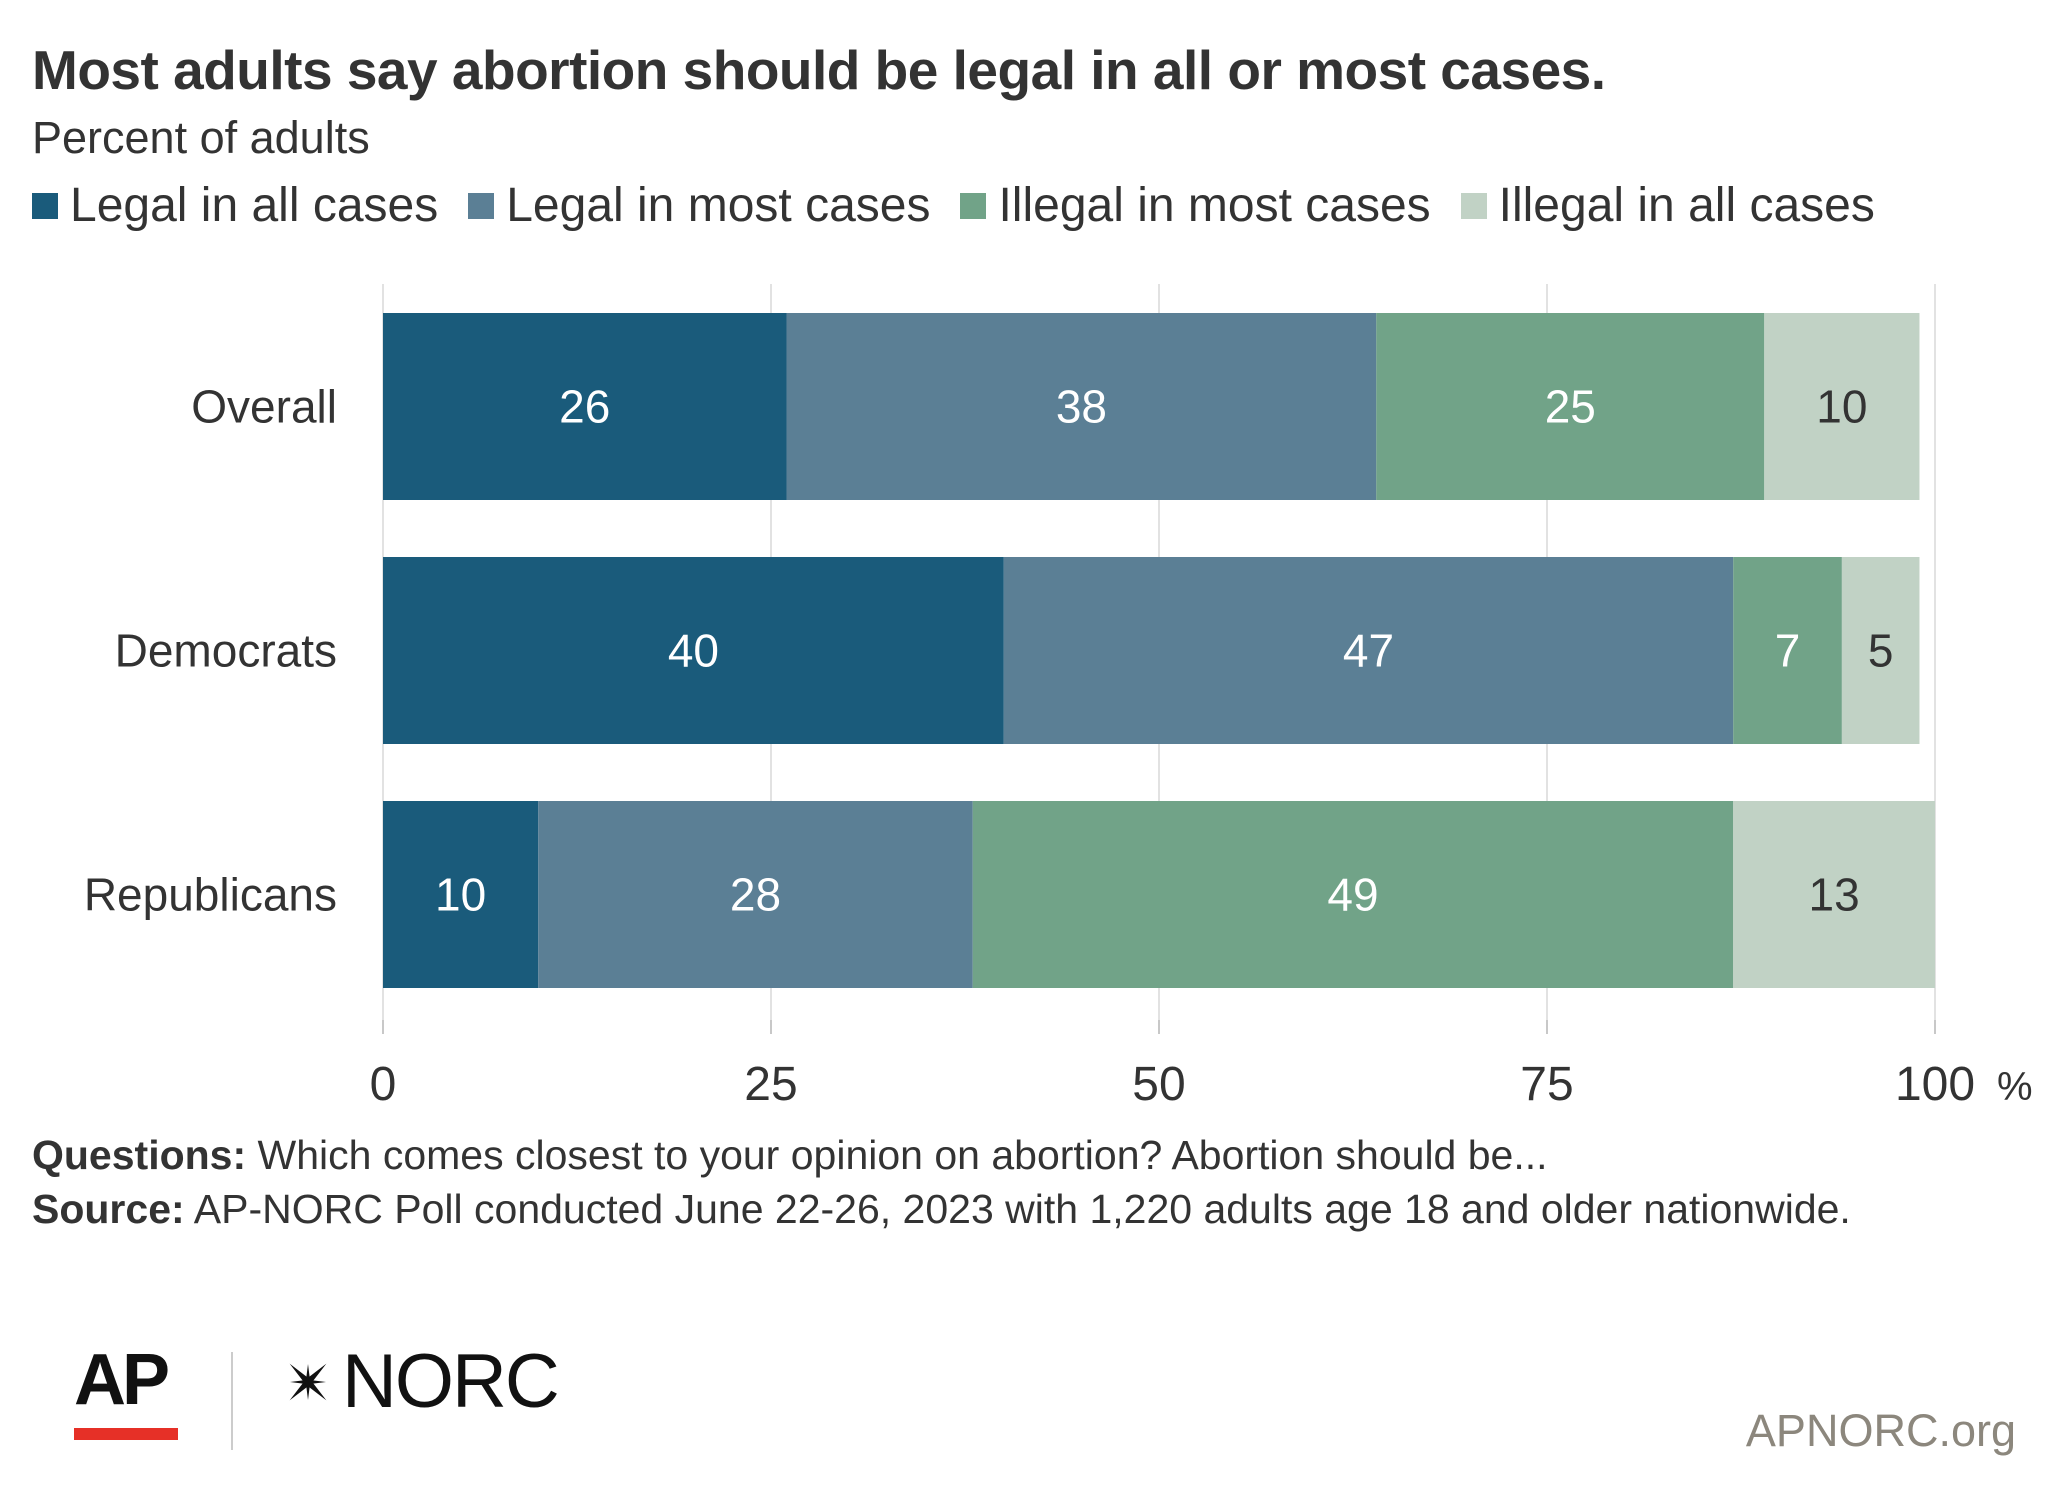 This screenshot has height=1500, width=2048. I want to click on data-label: 38, so click(1081, 407).